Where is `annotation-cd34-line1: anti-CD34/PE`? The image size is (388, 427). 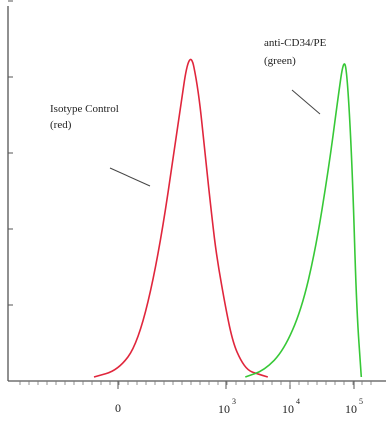
annotation-cd34-line1: anti-CD34/PE is located at coordinates (295, 43).